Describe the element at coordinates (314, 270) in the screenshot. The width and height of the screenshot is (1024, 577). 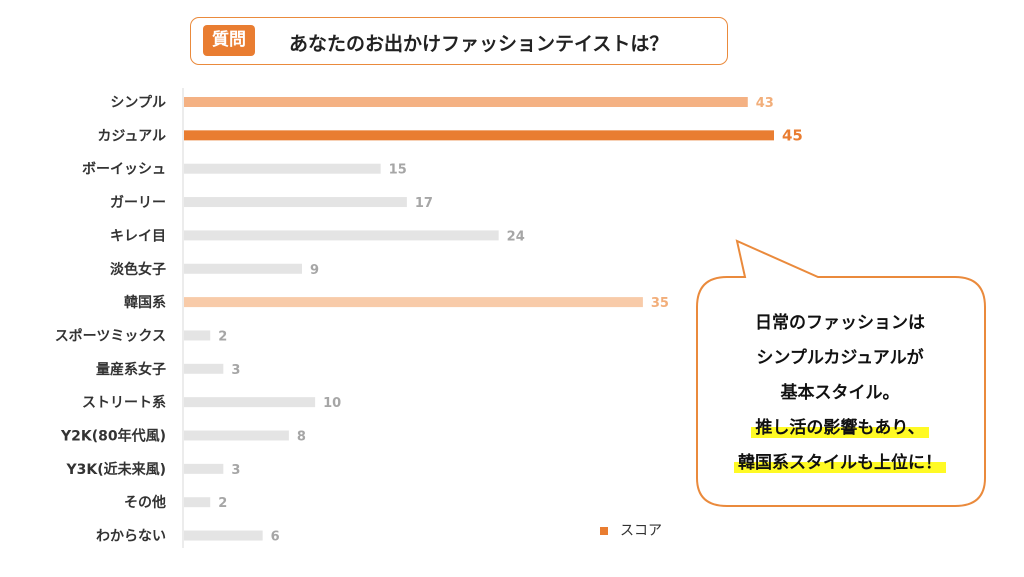
I see `value-label: 9` at that location.